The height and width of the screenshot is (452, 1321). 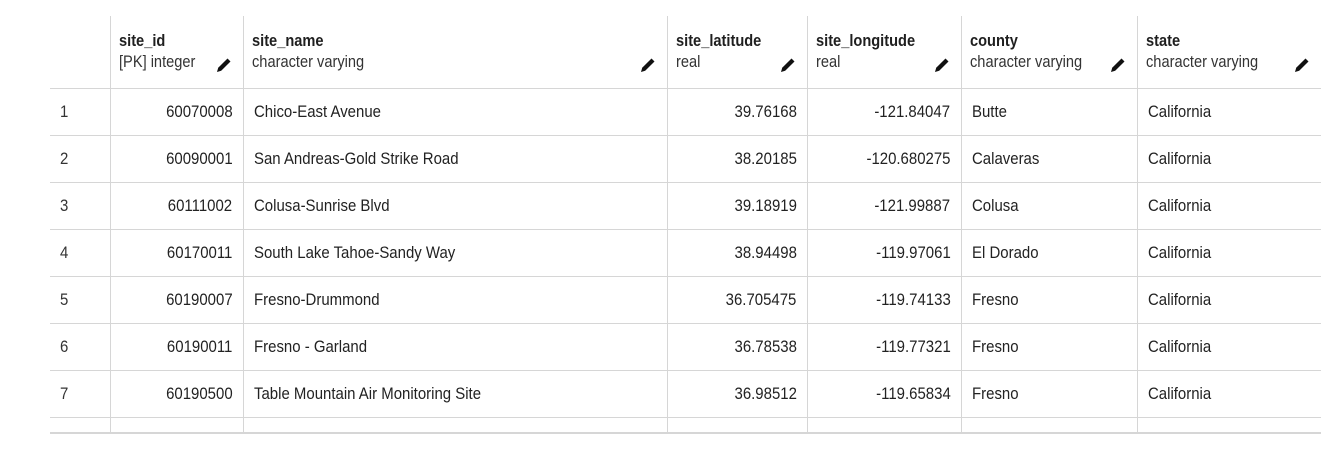 What do you see at coordinates (1049, 206) in the screenshot?
I see `cell-county: Colusa` at bounding box center [1049, 206].